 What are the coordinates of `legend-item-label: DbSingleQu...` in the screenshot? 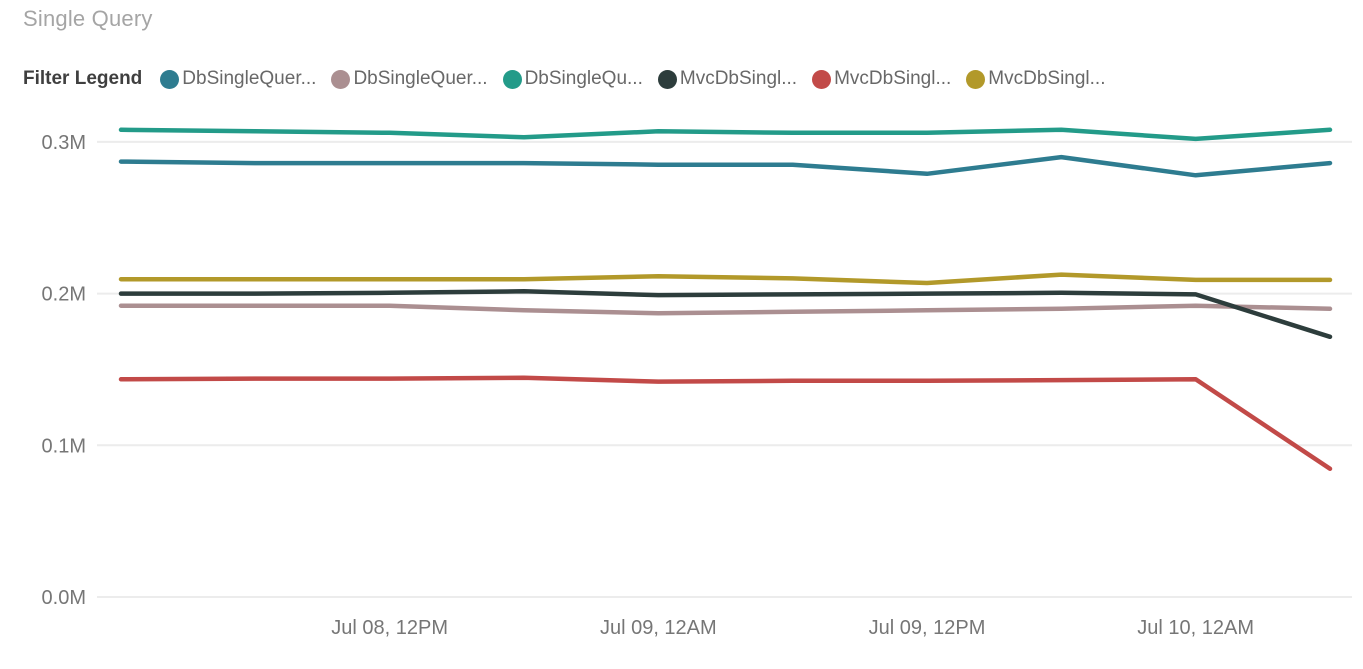 It's located at (583, 78).